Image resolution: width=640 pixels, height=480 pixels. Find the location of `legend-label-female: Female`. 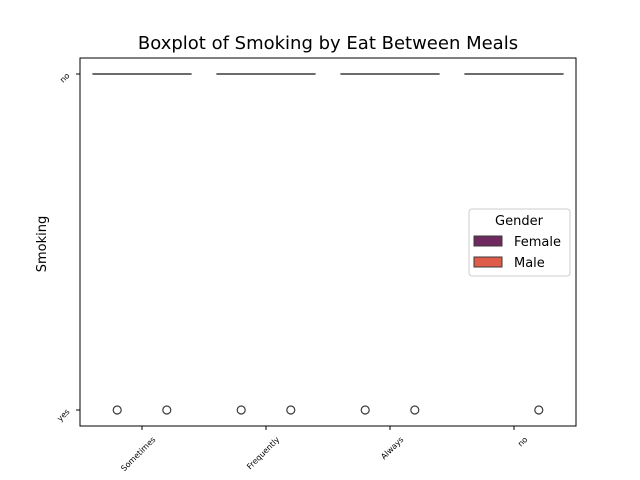

legend-label-female: Female is located at coordinates (537, 242).